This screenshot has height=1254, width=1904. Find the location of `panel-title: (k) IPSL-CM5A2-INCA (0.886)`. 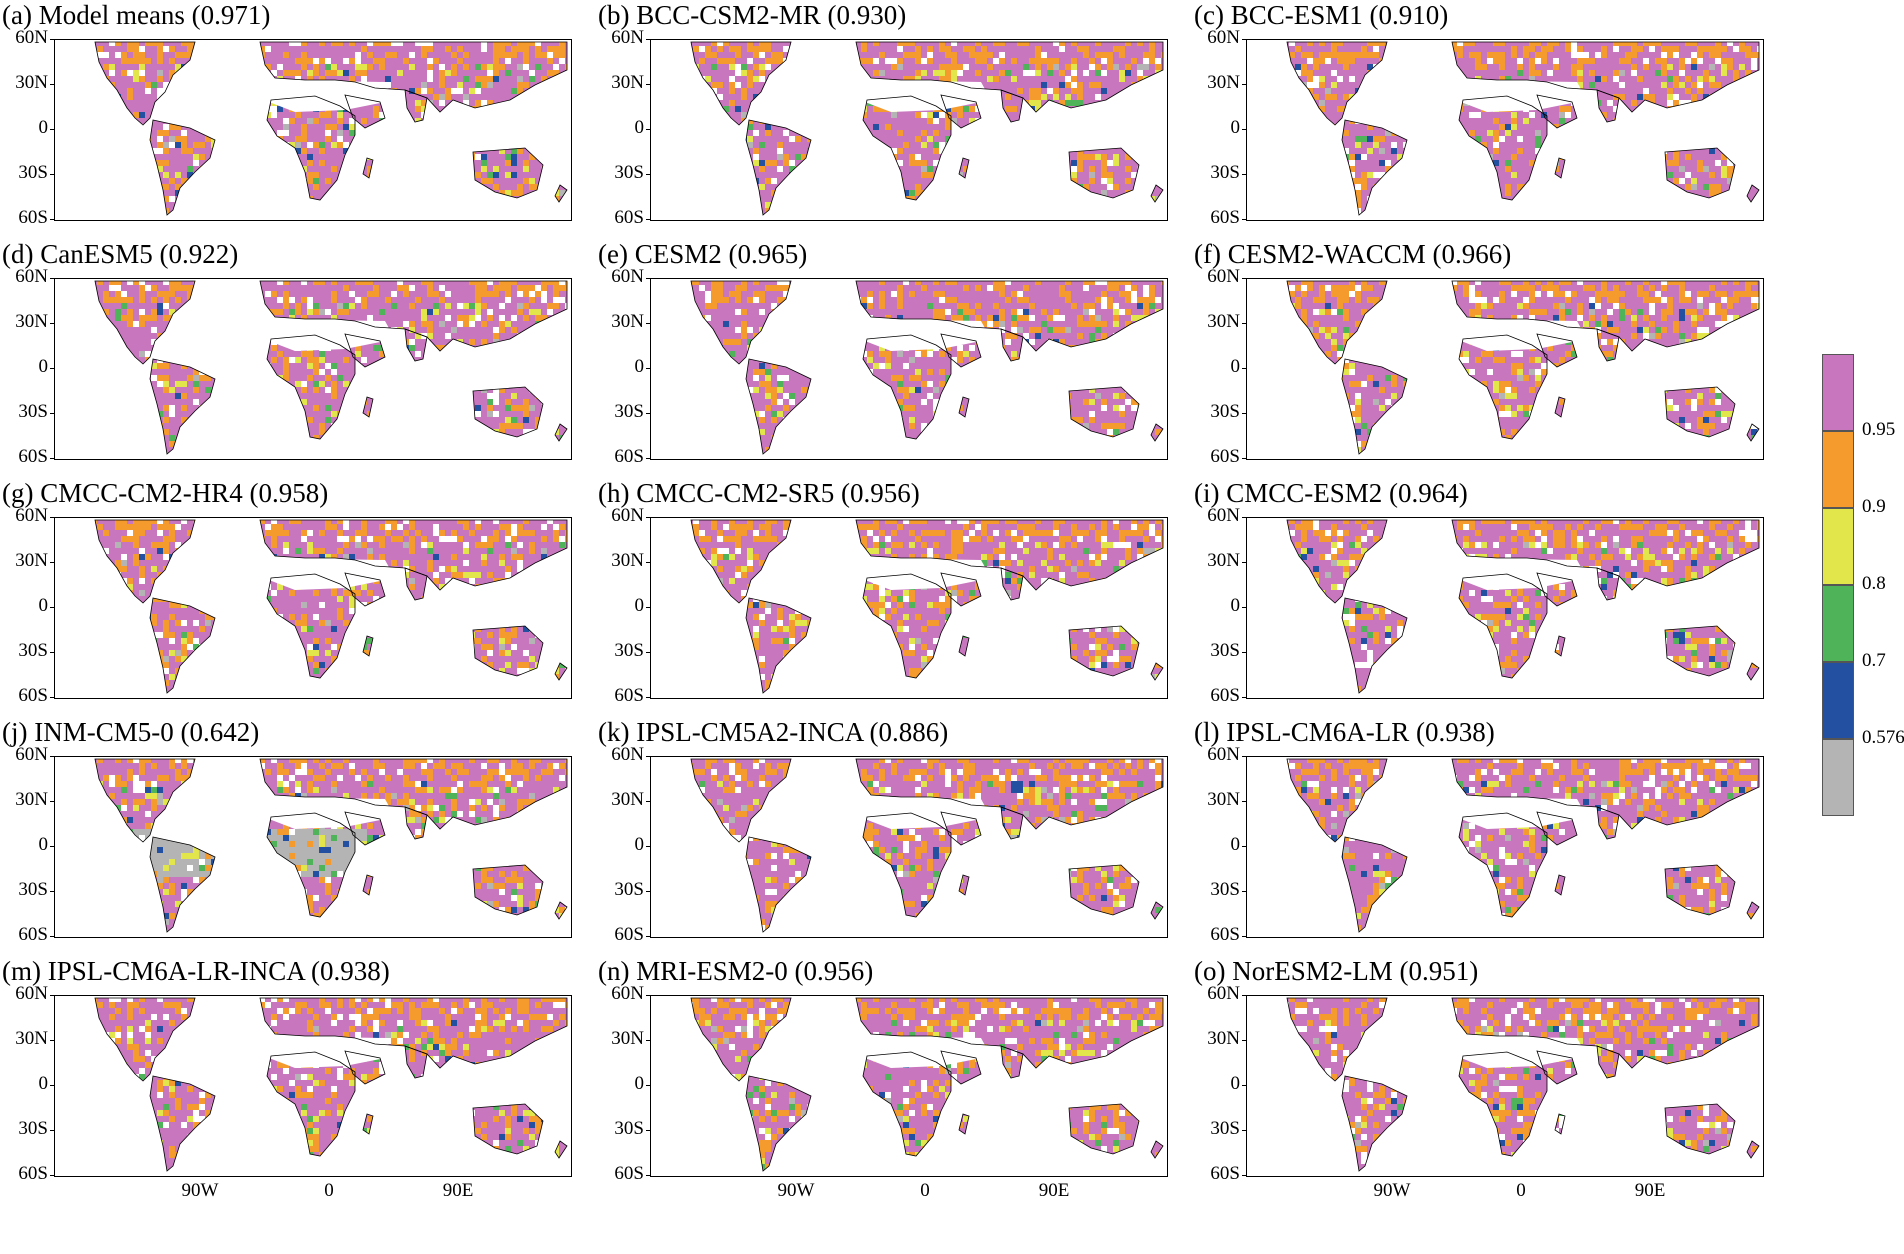

panel-title: (k) IPSL-CM5A2-INCA (0.886) is located at coordinates (773, 732).